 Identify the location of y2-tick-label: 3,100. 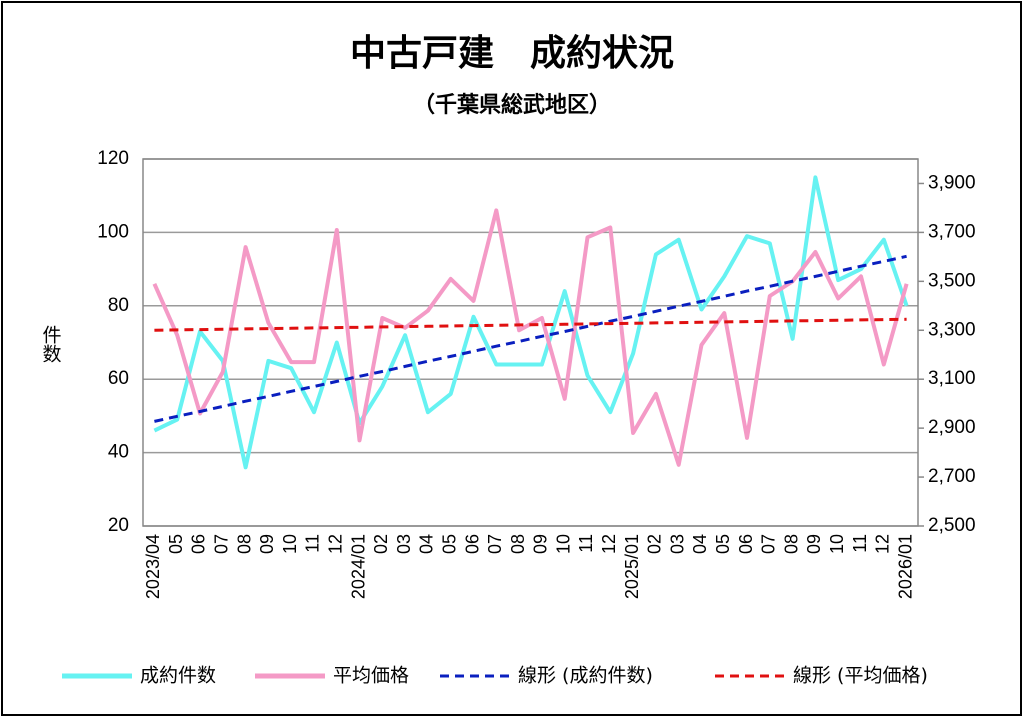
(952, 378).